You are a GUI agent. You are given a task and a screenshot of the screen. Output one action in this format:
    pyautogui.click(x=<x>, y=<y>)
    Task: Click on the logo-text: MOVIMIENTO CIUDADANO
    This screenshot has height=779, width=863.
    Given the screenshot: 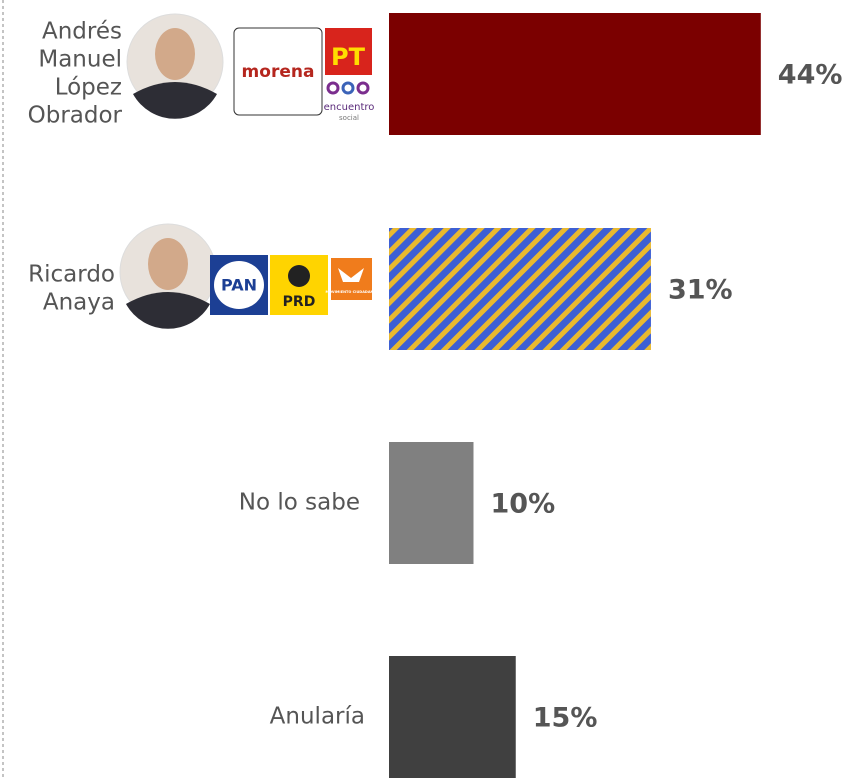 What is the action you would take?
    pyautogui.click(x=351, y=292)
    